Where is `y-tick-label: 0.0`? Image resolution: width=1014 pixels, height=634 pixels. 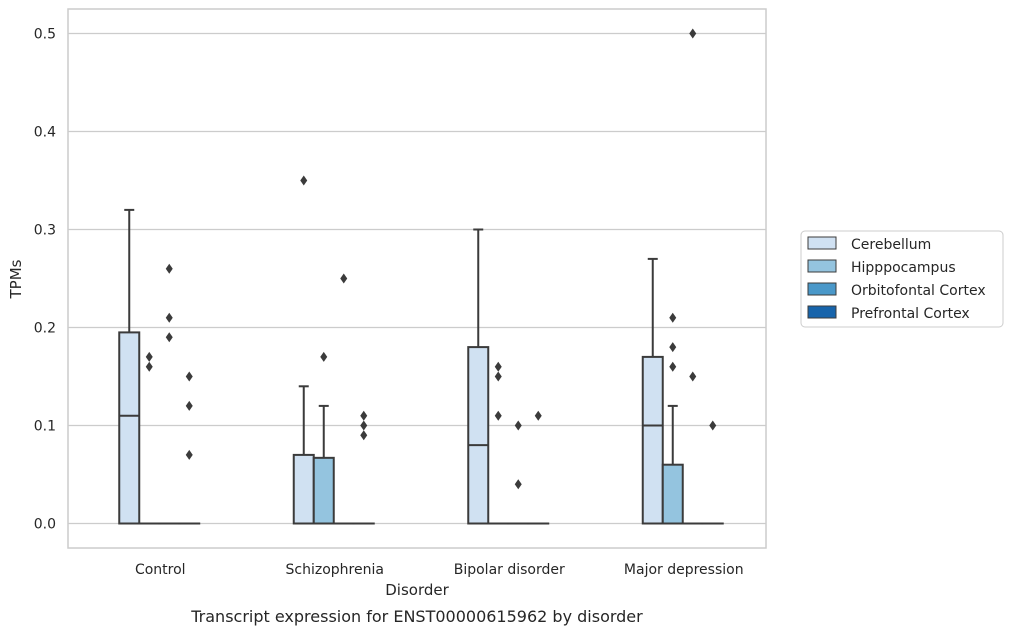 y-tick-label: 0.0 is located at coordinates (45, 525).